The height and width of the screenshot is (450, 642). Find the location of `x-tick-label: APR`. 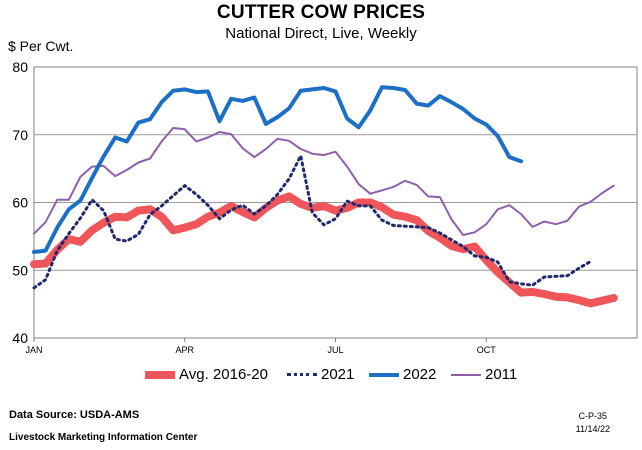

x-tick-label: APR is located at coordinates (184, 350).